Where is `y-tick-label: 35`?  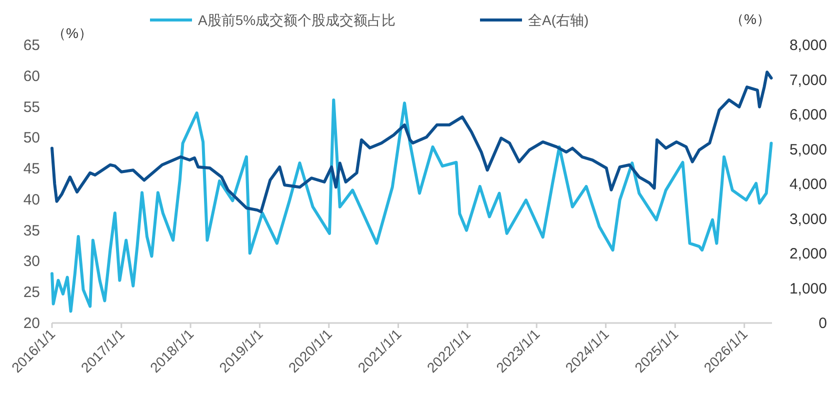
y-tick-label: 35 is located at coordinates (31, 231).